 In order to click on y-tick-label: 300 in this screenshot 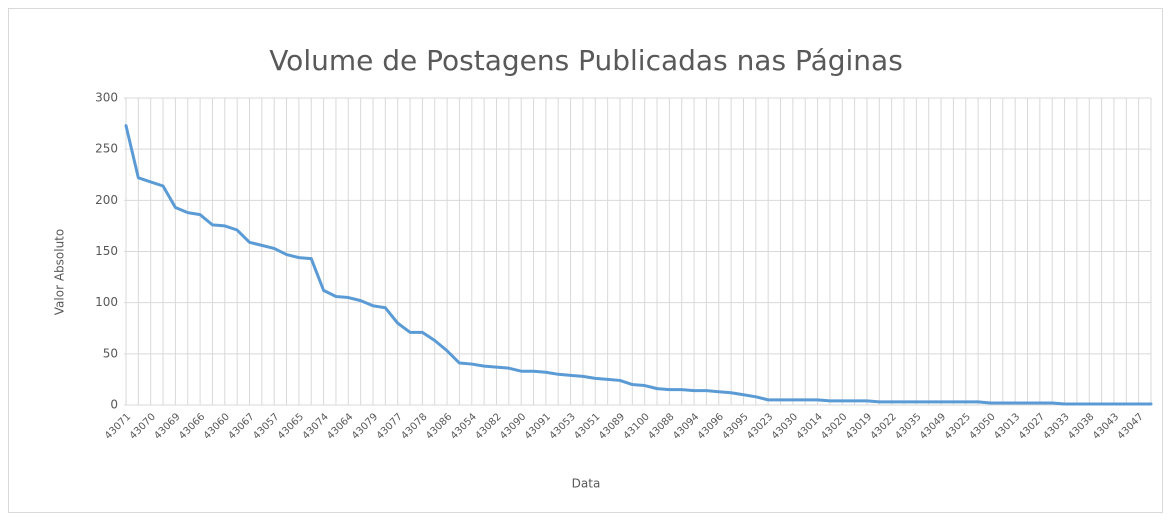, I will do `click(106, 98)`.